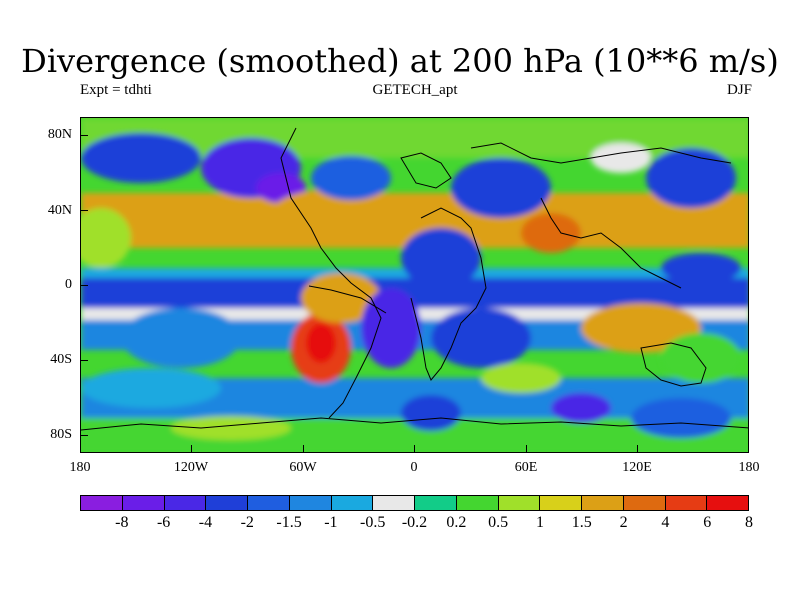  I want to click on colorbar-label: -1, so click(331, 522).